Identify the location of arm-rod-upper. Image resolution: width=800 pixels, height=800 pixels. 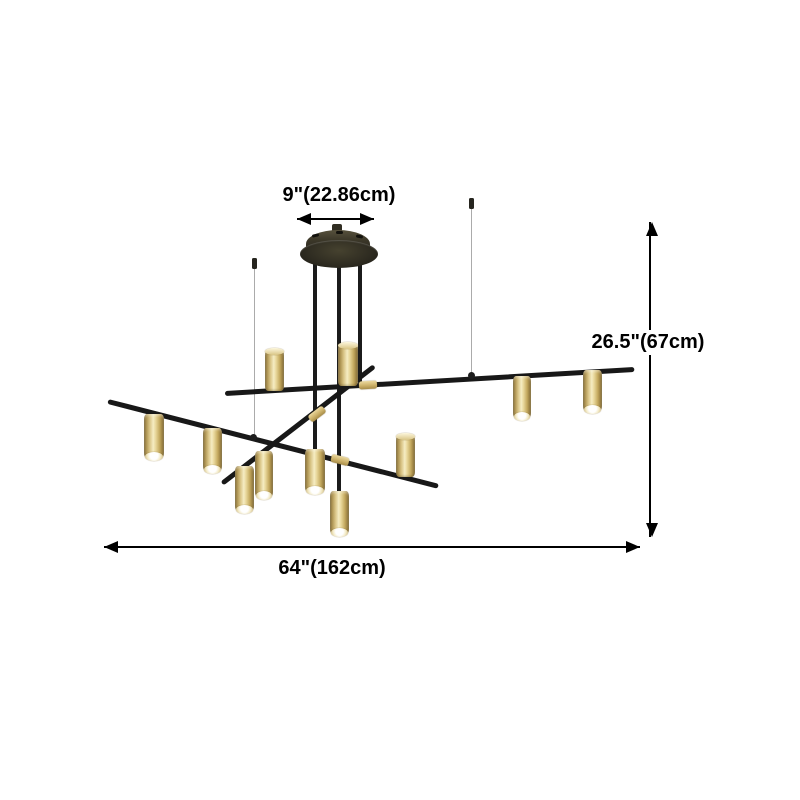
(429, 381).